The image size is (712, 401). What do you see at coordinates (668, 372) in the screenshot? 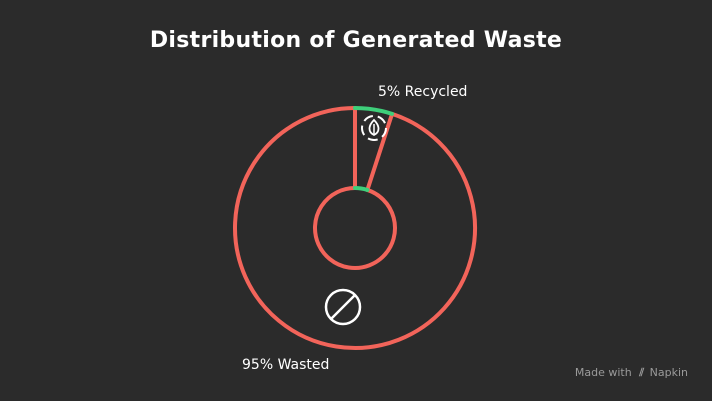
I see `watermark-brand: Napkin` at bounding box center [668, 372].